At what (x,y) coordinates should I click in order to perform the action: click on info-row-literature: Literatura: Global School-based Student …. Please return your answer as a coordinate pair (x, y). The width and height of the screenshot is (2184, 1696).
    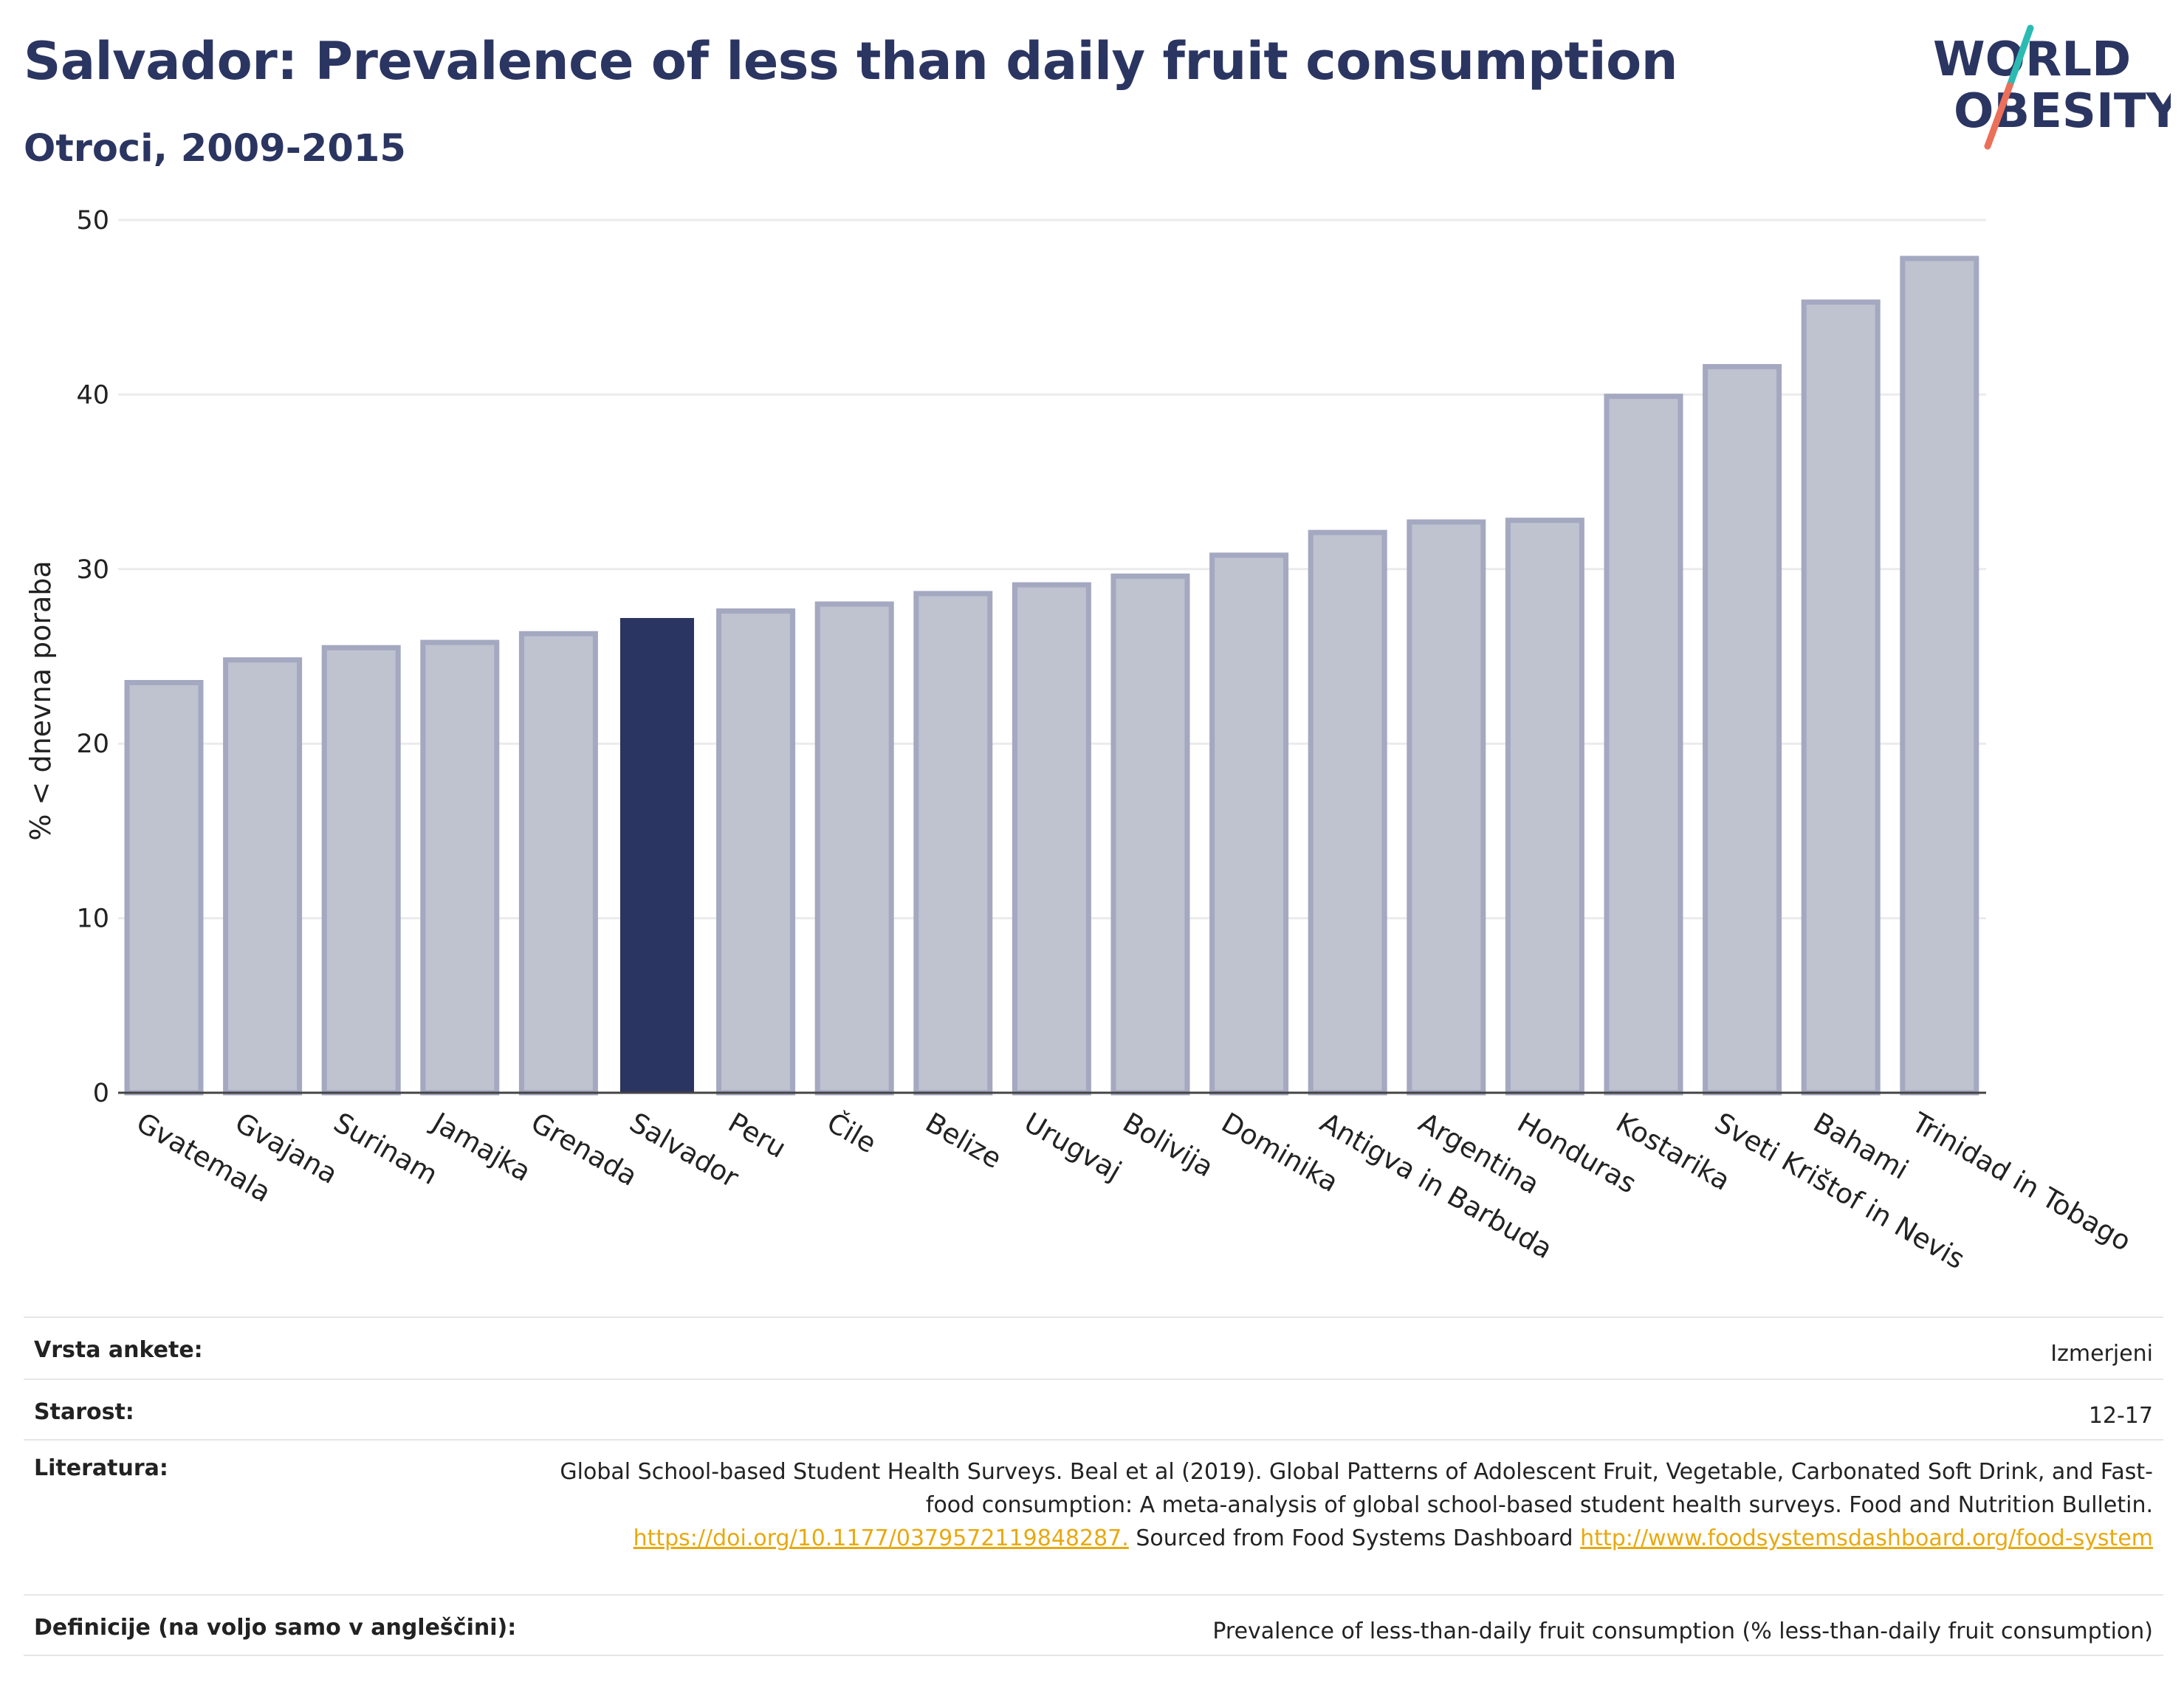
    Looking at the image, I should click on (1093, 1517).